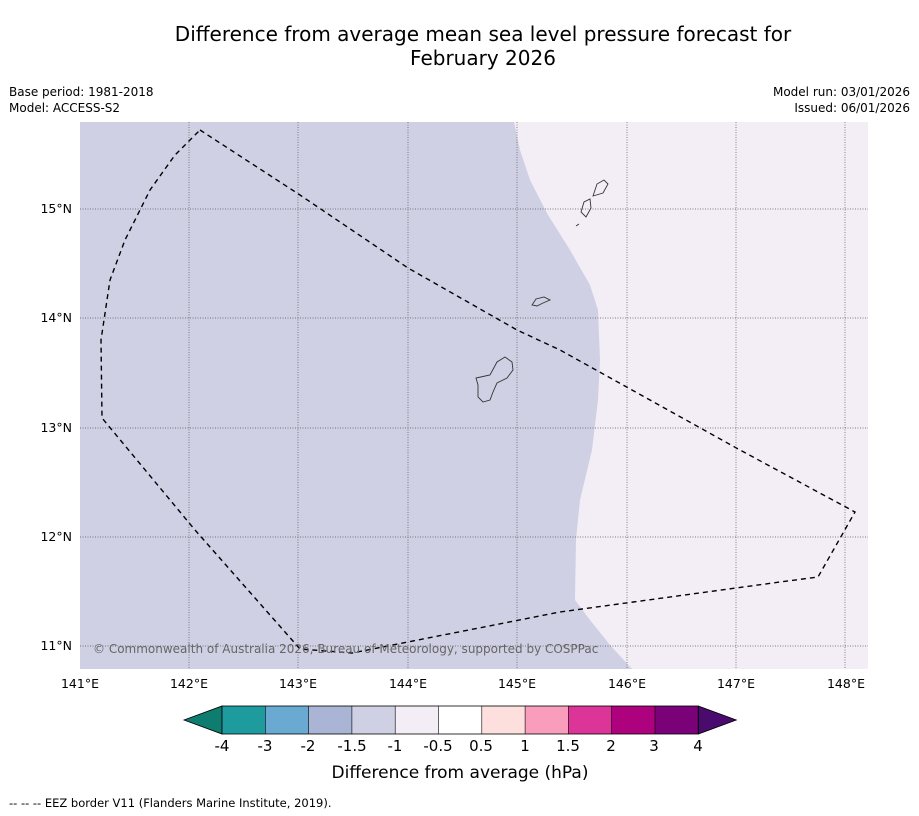 This screenshot has height=816, width=919. What do you see at coordinates (460, 773) in the screenshot?
I see `colorbar-label: Difference from average (hPa)` at bounding box center [460, 773].